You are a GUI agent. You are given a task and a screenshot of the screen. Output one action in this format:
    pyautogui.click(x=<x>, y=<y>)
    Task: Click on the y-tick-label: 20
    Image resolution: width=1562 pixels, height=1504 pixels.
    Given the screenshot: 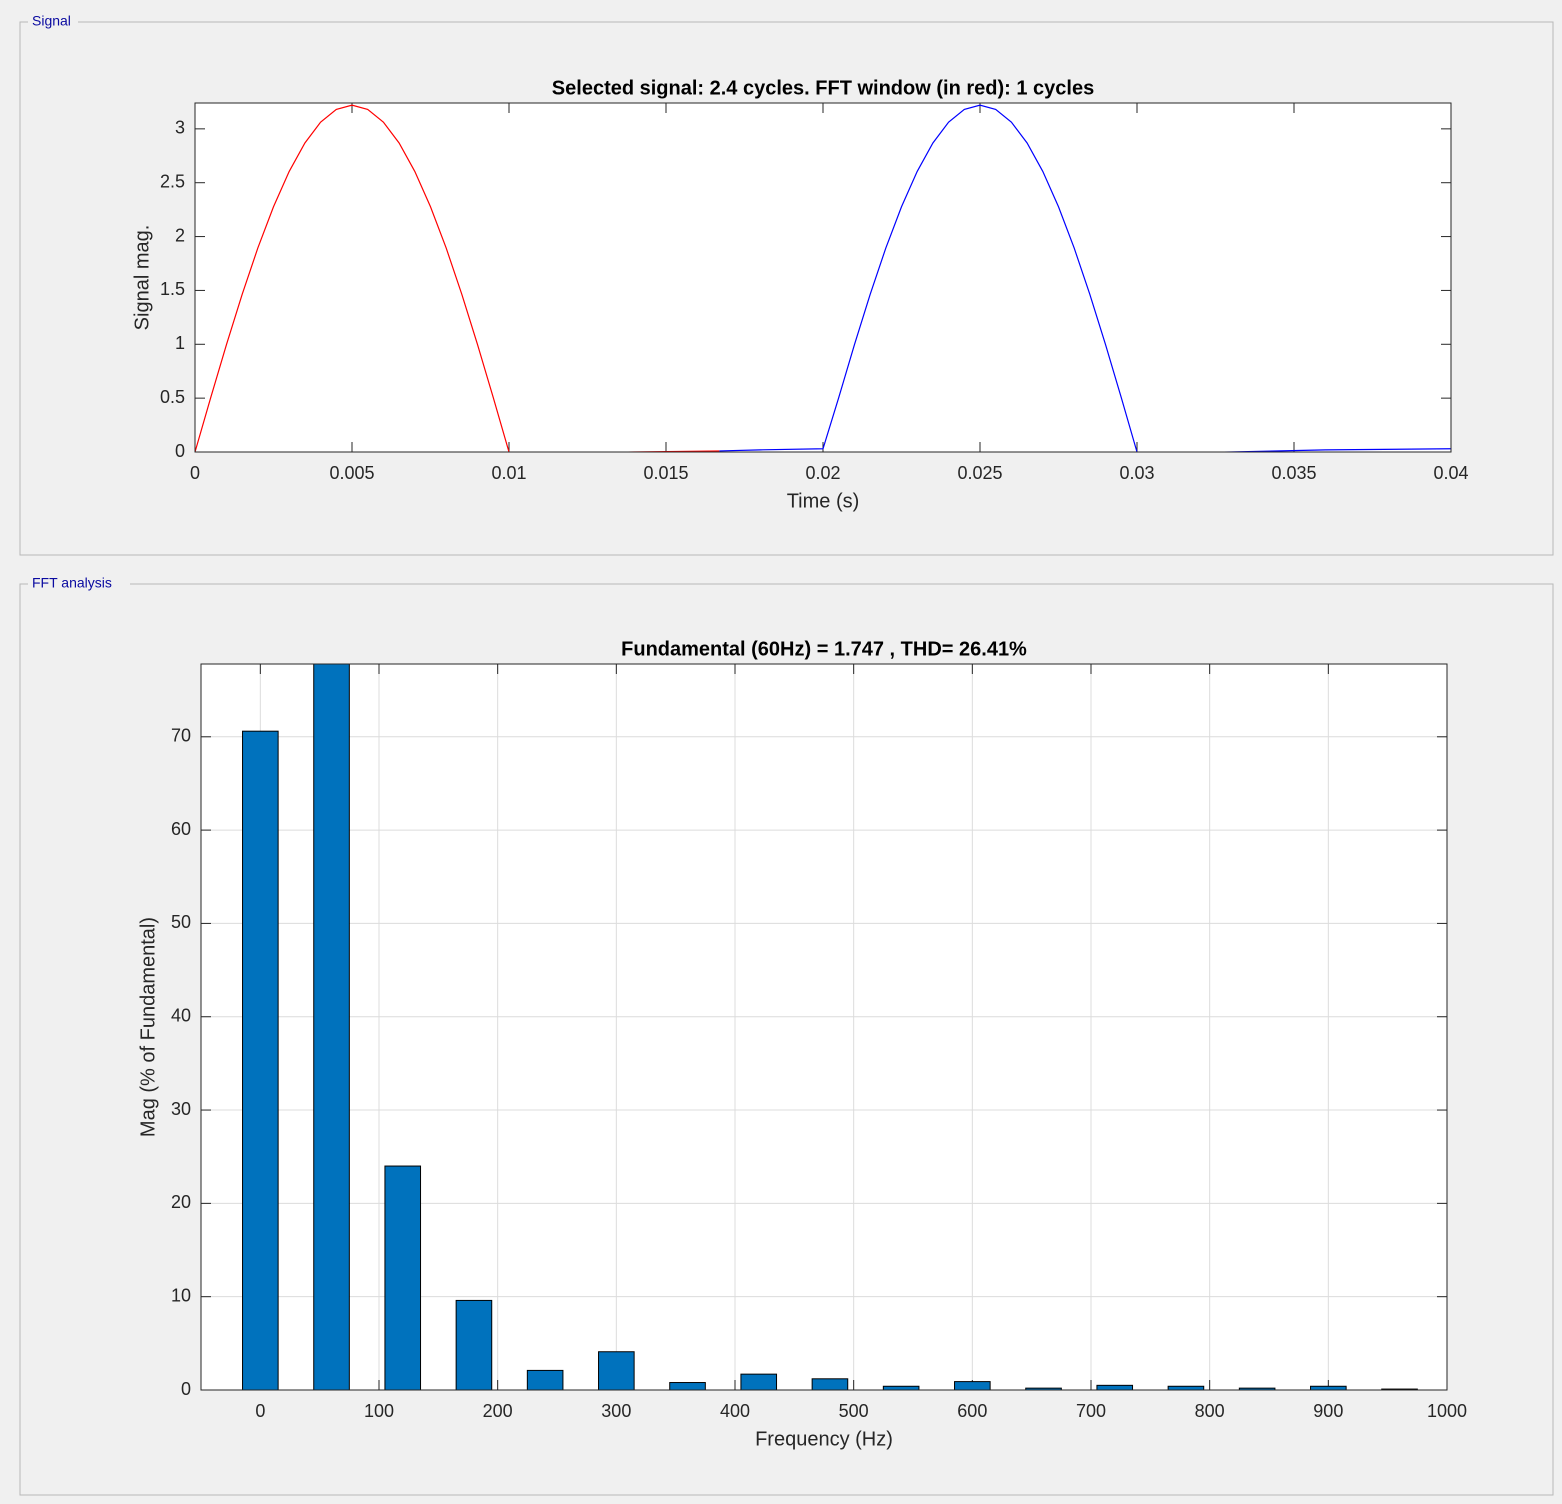 What is the action you would take?
    pyautogui.click(x=181, y=1202)
    